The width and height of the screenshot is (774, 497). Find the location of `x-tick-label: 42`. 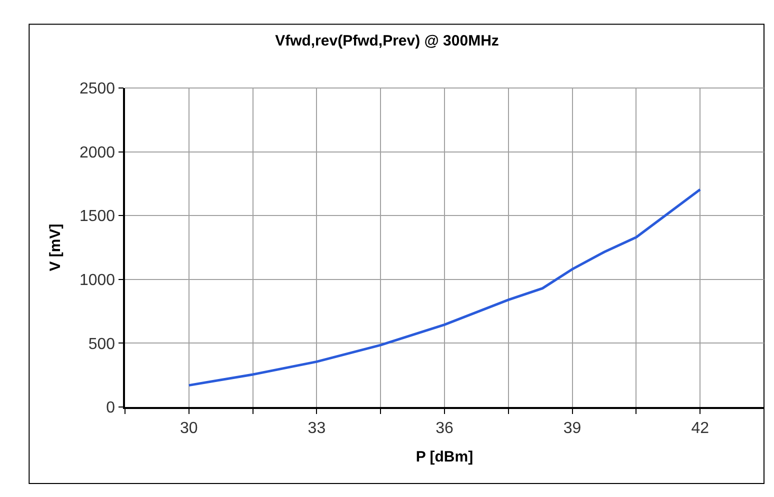

x-tick-label: 42 is located at coordinates (700, 428).